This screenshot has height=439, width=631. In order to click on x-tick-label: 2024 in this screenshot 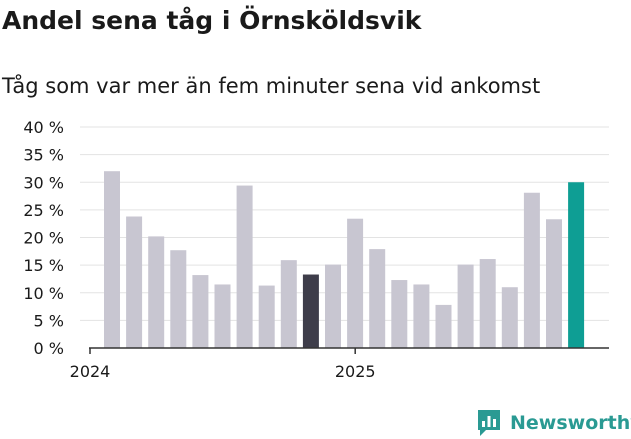, I will do `click(90, 371)`.